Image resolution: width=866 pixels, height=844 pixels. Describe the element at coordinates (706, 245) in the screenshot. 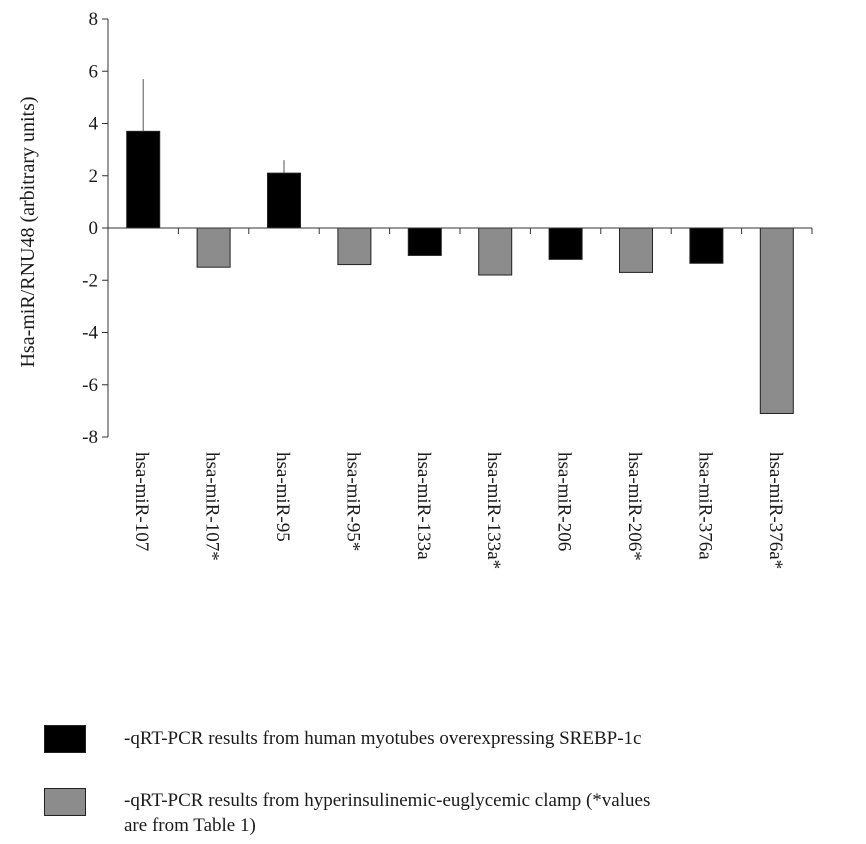

I see `bar-hsa-miR-376a` at that location.